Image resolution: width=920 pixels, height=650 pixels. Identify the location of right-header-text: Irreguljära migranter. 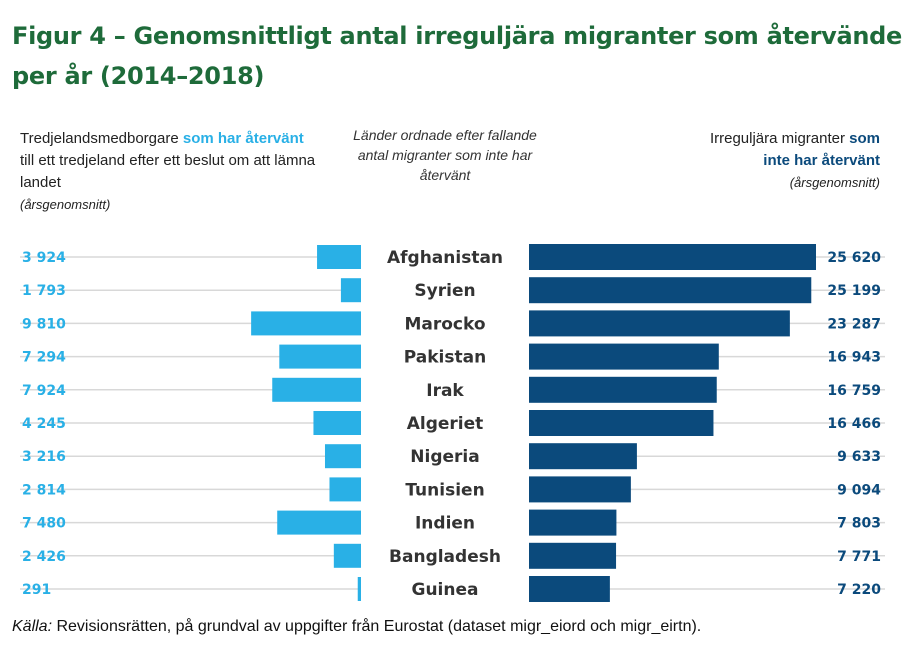
(779, 138).